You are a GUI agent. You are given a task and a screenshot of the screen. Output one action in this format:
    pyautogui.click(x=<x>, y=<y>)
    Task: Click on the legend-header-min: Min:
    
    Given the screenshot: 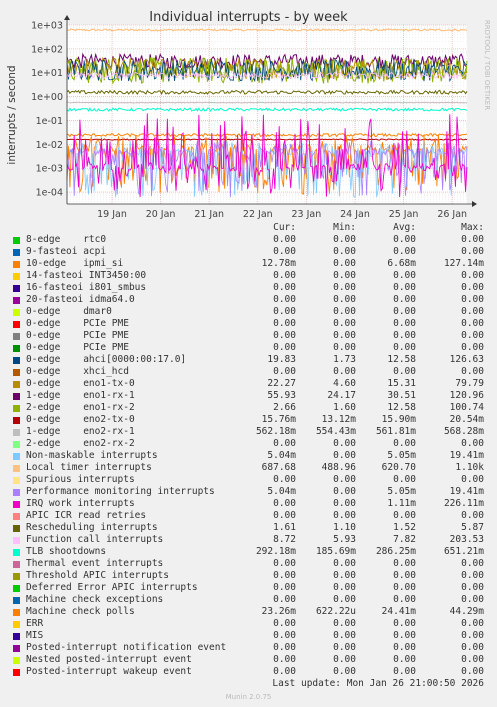 What is the action you would take?
    pyautogui.click(x=344, y=227)
    